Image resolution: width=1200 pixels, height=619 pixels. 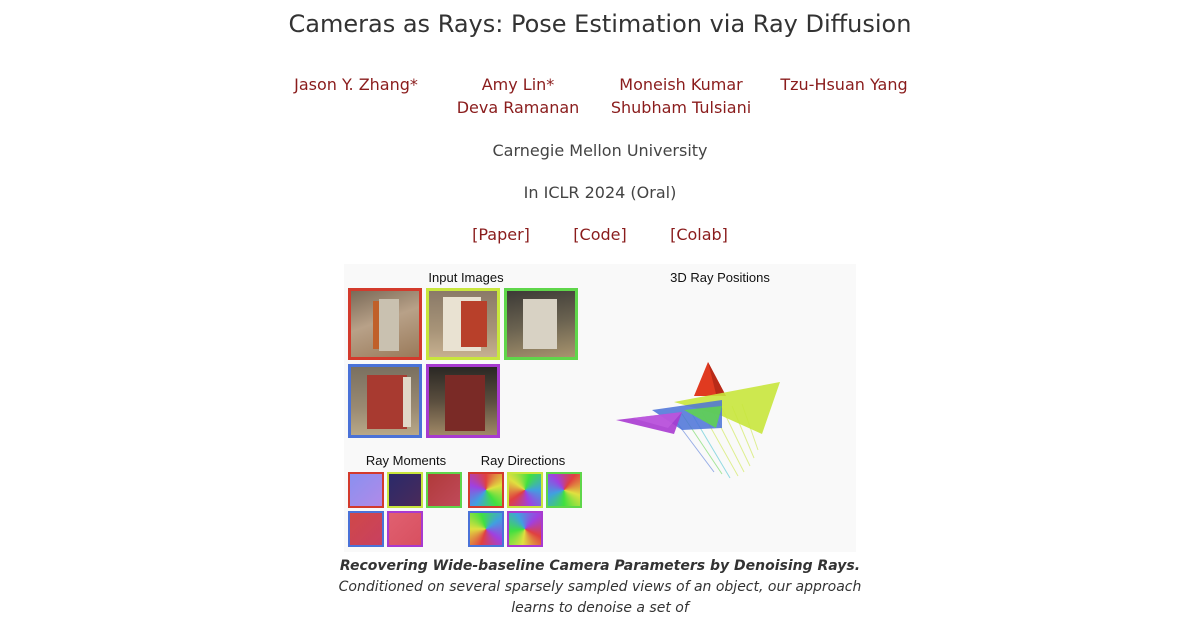 What do you see at coordinates (600, 150) in the screenshot?
I see `affiliation: Carnegie Mellon University` at bounding box center [600, 150].